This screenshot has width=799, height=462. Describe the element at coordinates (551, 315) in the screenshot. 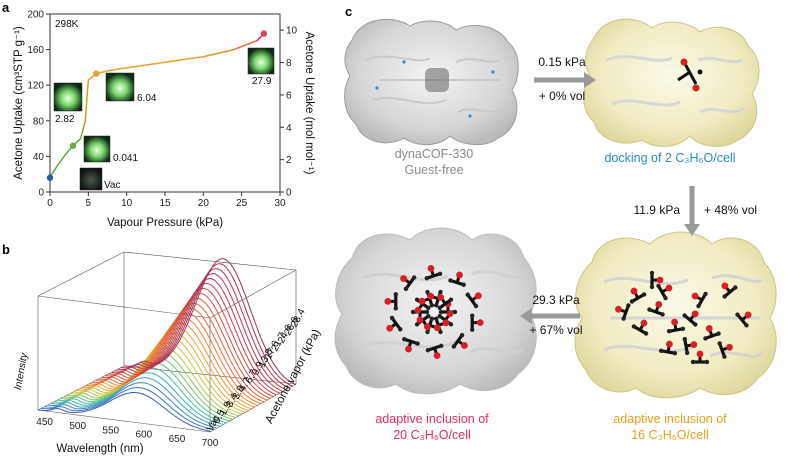

I see `transition-arrow-3: 29.3 kPa + 67% vol` at that location.